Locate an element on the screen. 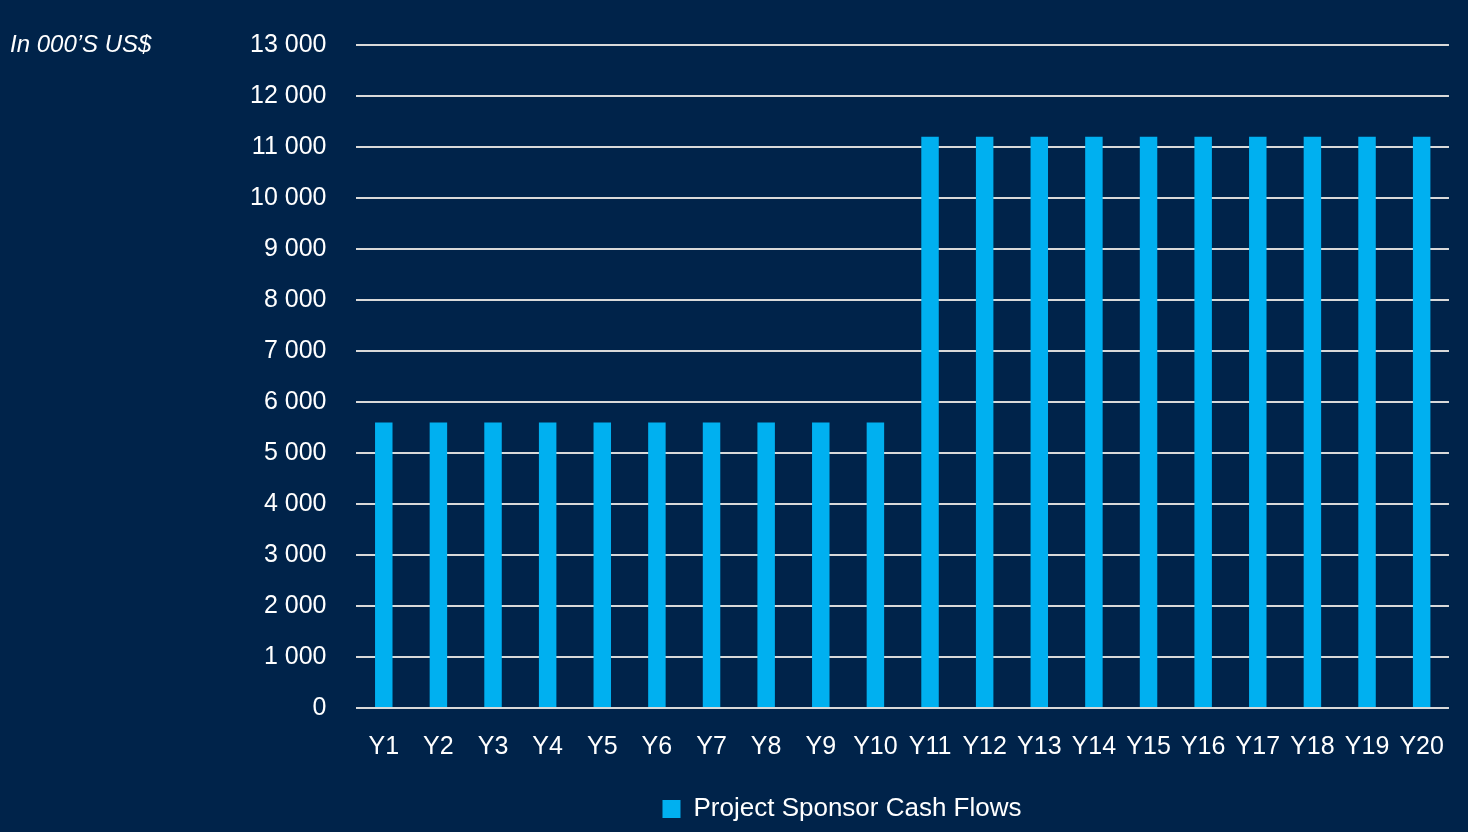  x-tick-label: Y17 is located at coordinates (1258, 744).